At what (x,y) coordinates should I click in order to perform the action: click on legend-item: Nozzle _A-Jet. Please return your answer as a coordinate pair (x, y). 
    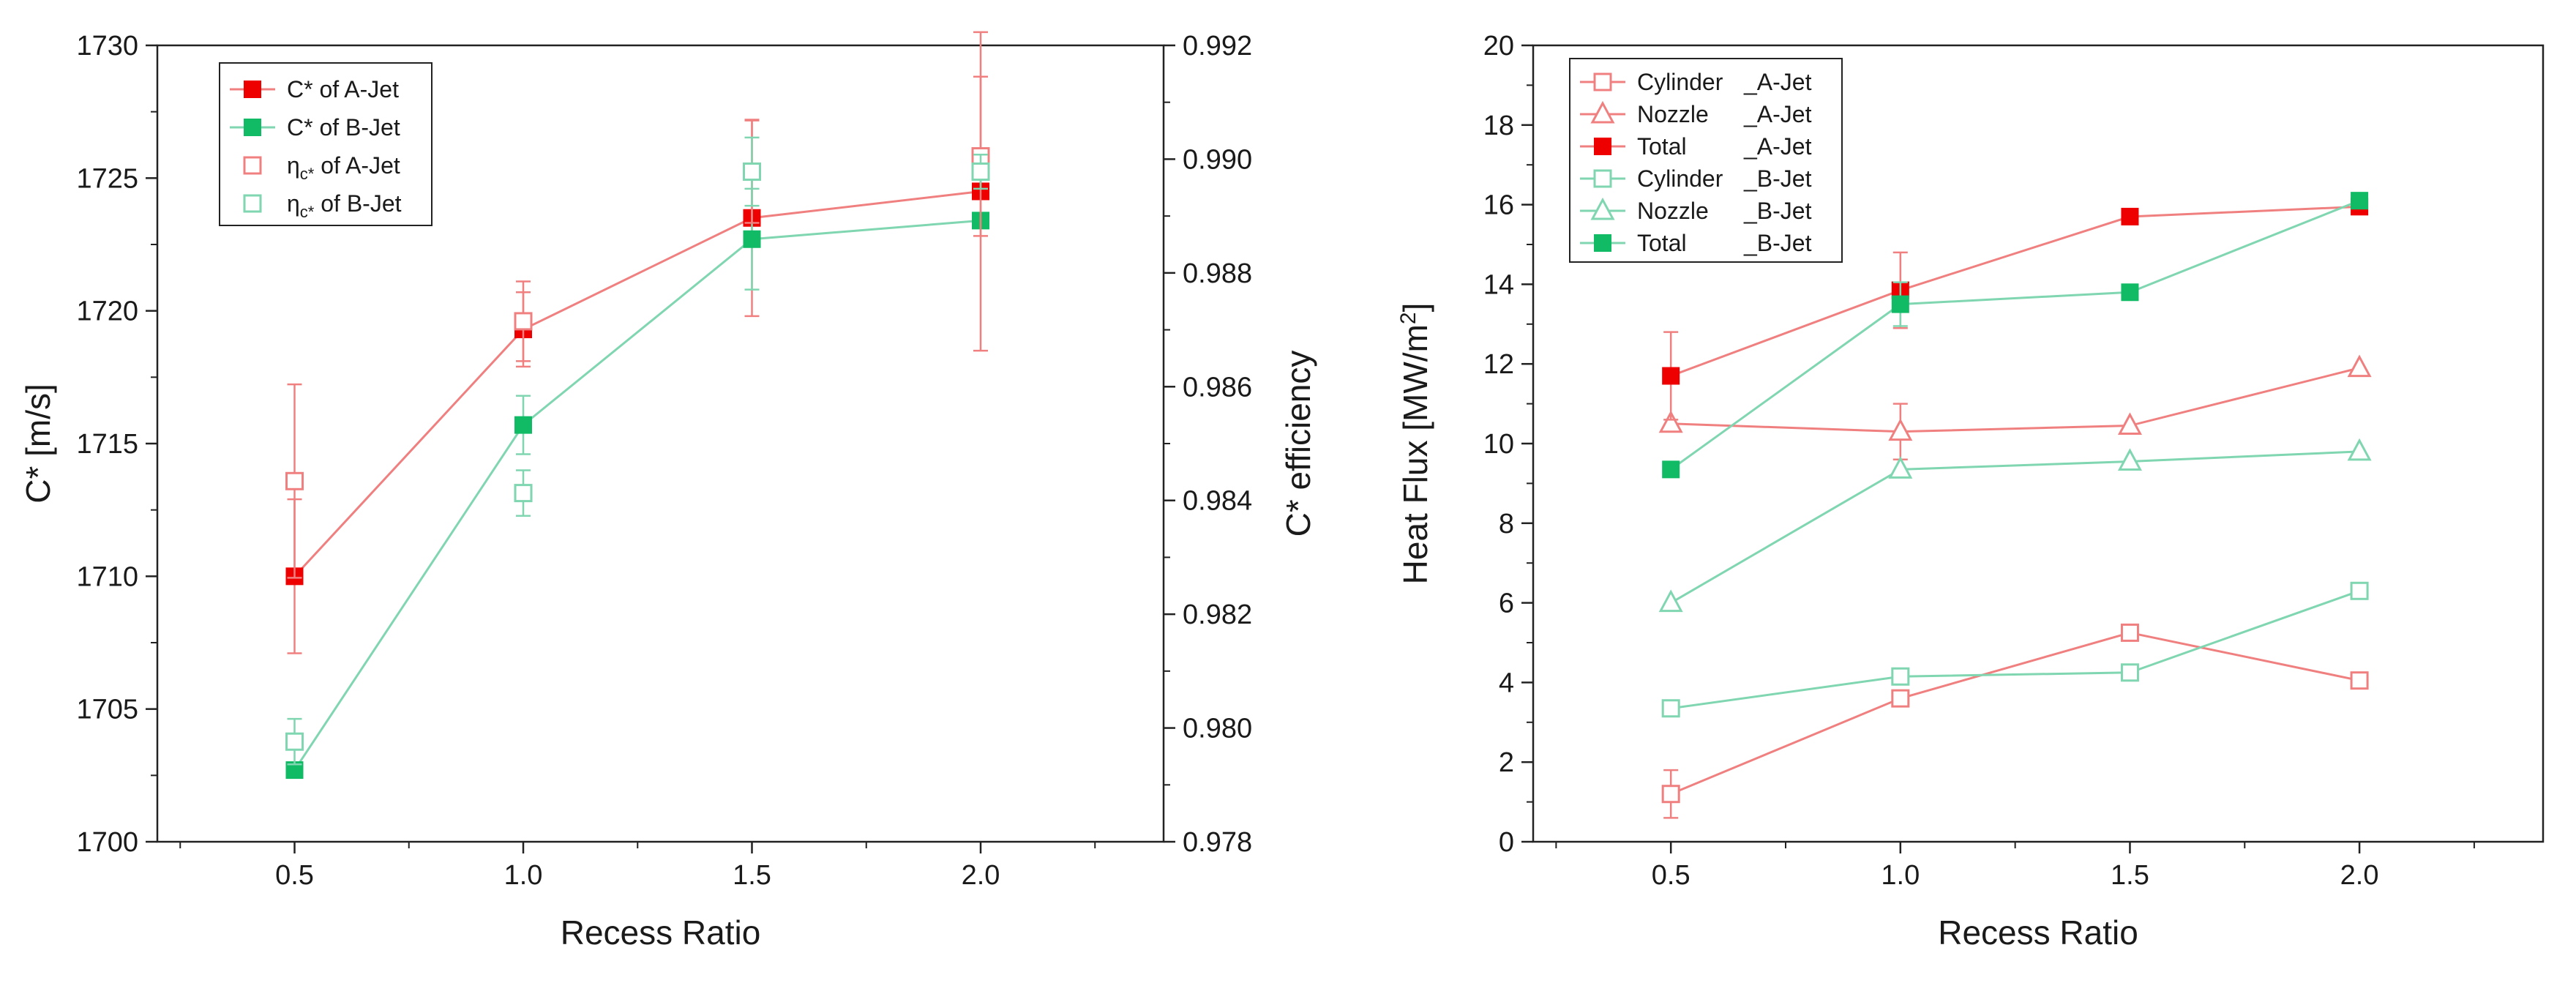
    Looking at the image, I should click on (1696, 113).